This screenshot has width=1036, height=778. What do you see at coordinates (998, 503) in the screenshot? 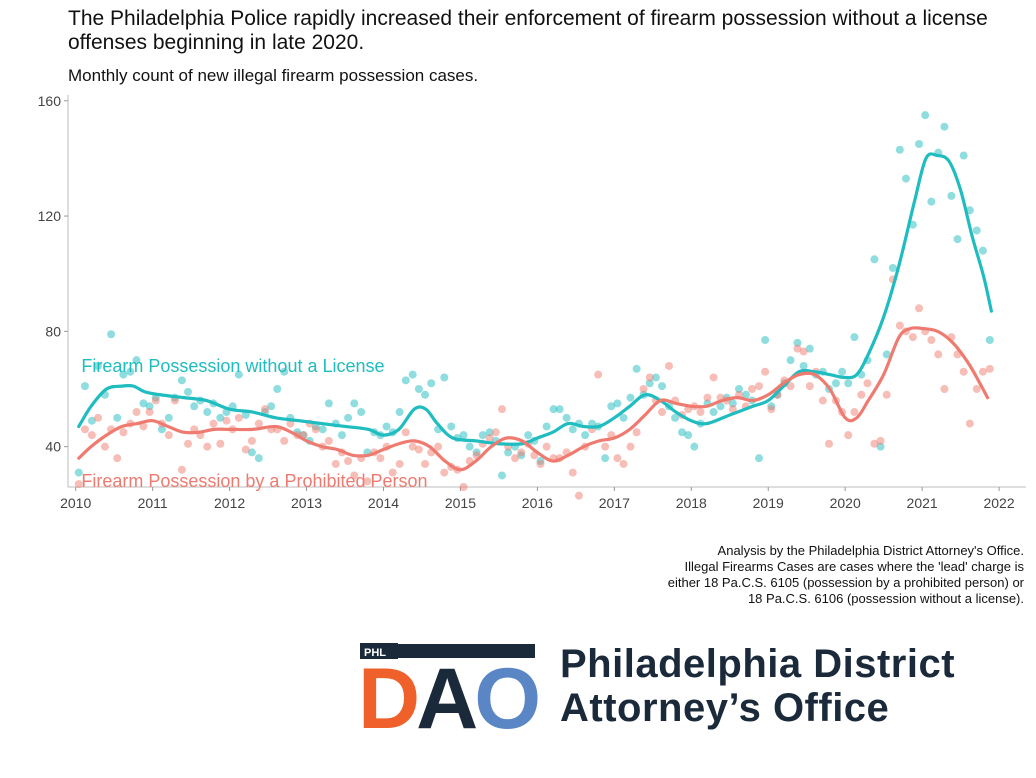
I see `x-tick-label: 2022` at bounding box center [998, 503].